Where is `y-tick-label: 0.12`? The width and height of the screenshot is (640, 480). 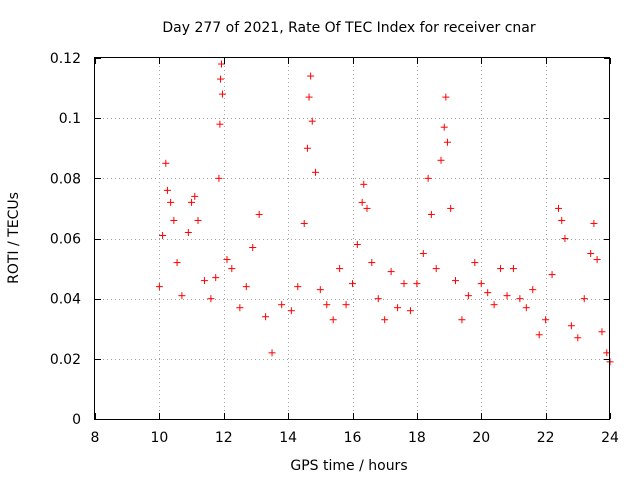
y-tick-label: 0.12 is located at coordinates (65, 59).